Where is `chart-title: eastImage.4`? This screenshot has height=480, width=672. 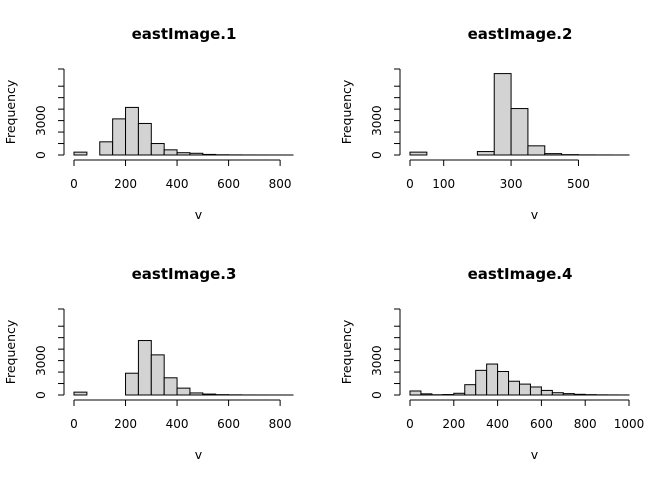
chart-title: eastImage.4 is located at coordinates (520, 274).